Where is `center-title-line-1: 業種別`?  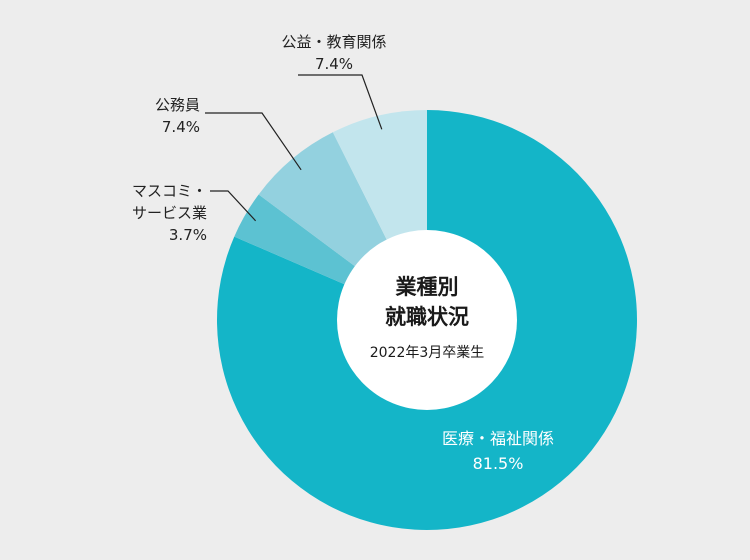
center-title-line-1: 業種別 is located at coordinates (427, 287).